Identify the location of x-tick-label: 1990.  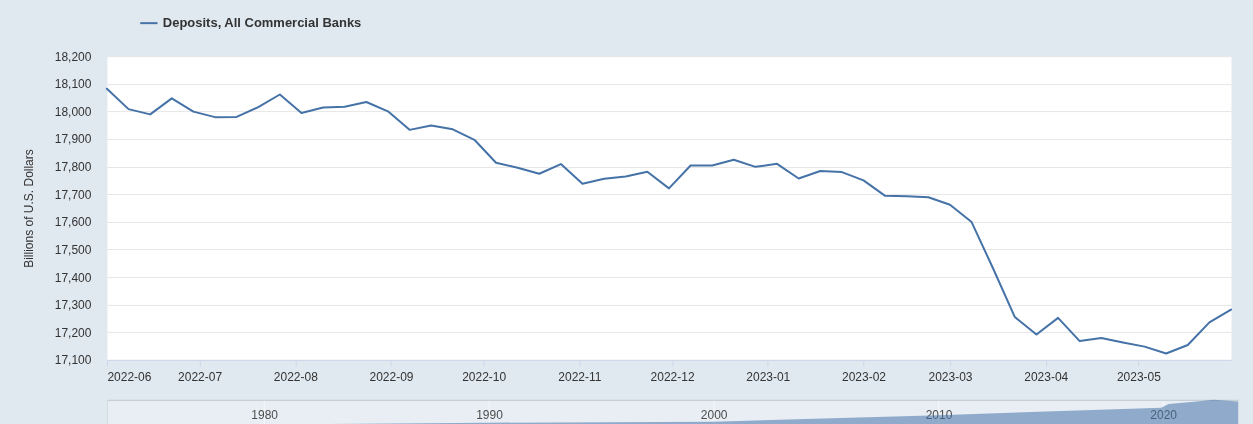
(490, 415).